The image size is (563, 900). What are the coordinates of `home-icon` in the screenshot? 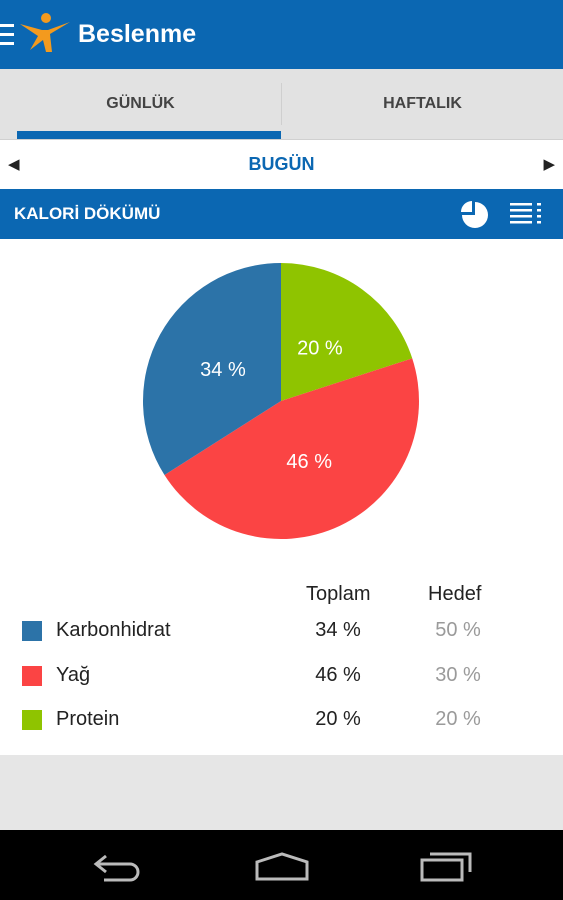 It's located at (282, 867).